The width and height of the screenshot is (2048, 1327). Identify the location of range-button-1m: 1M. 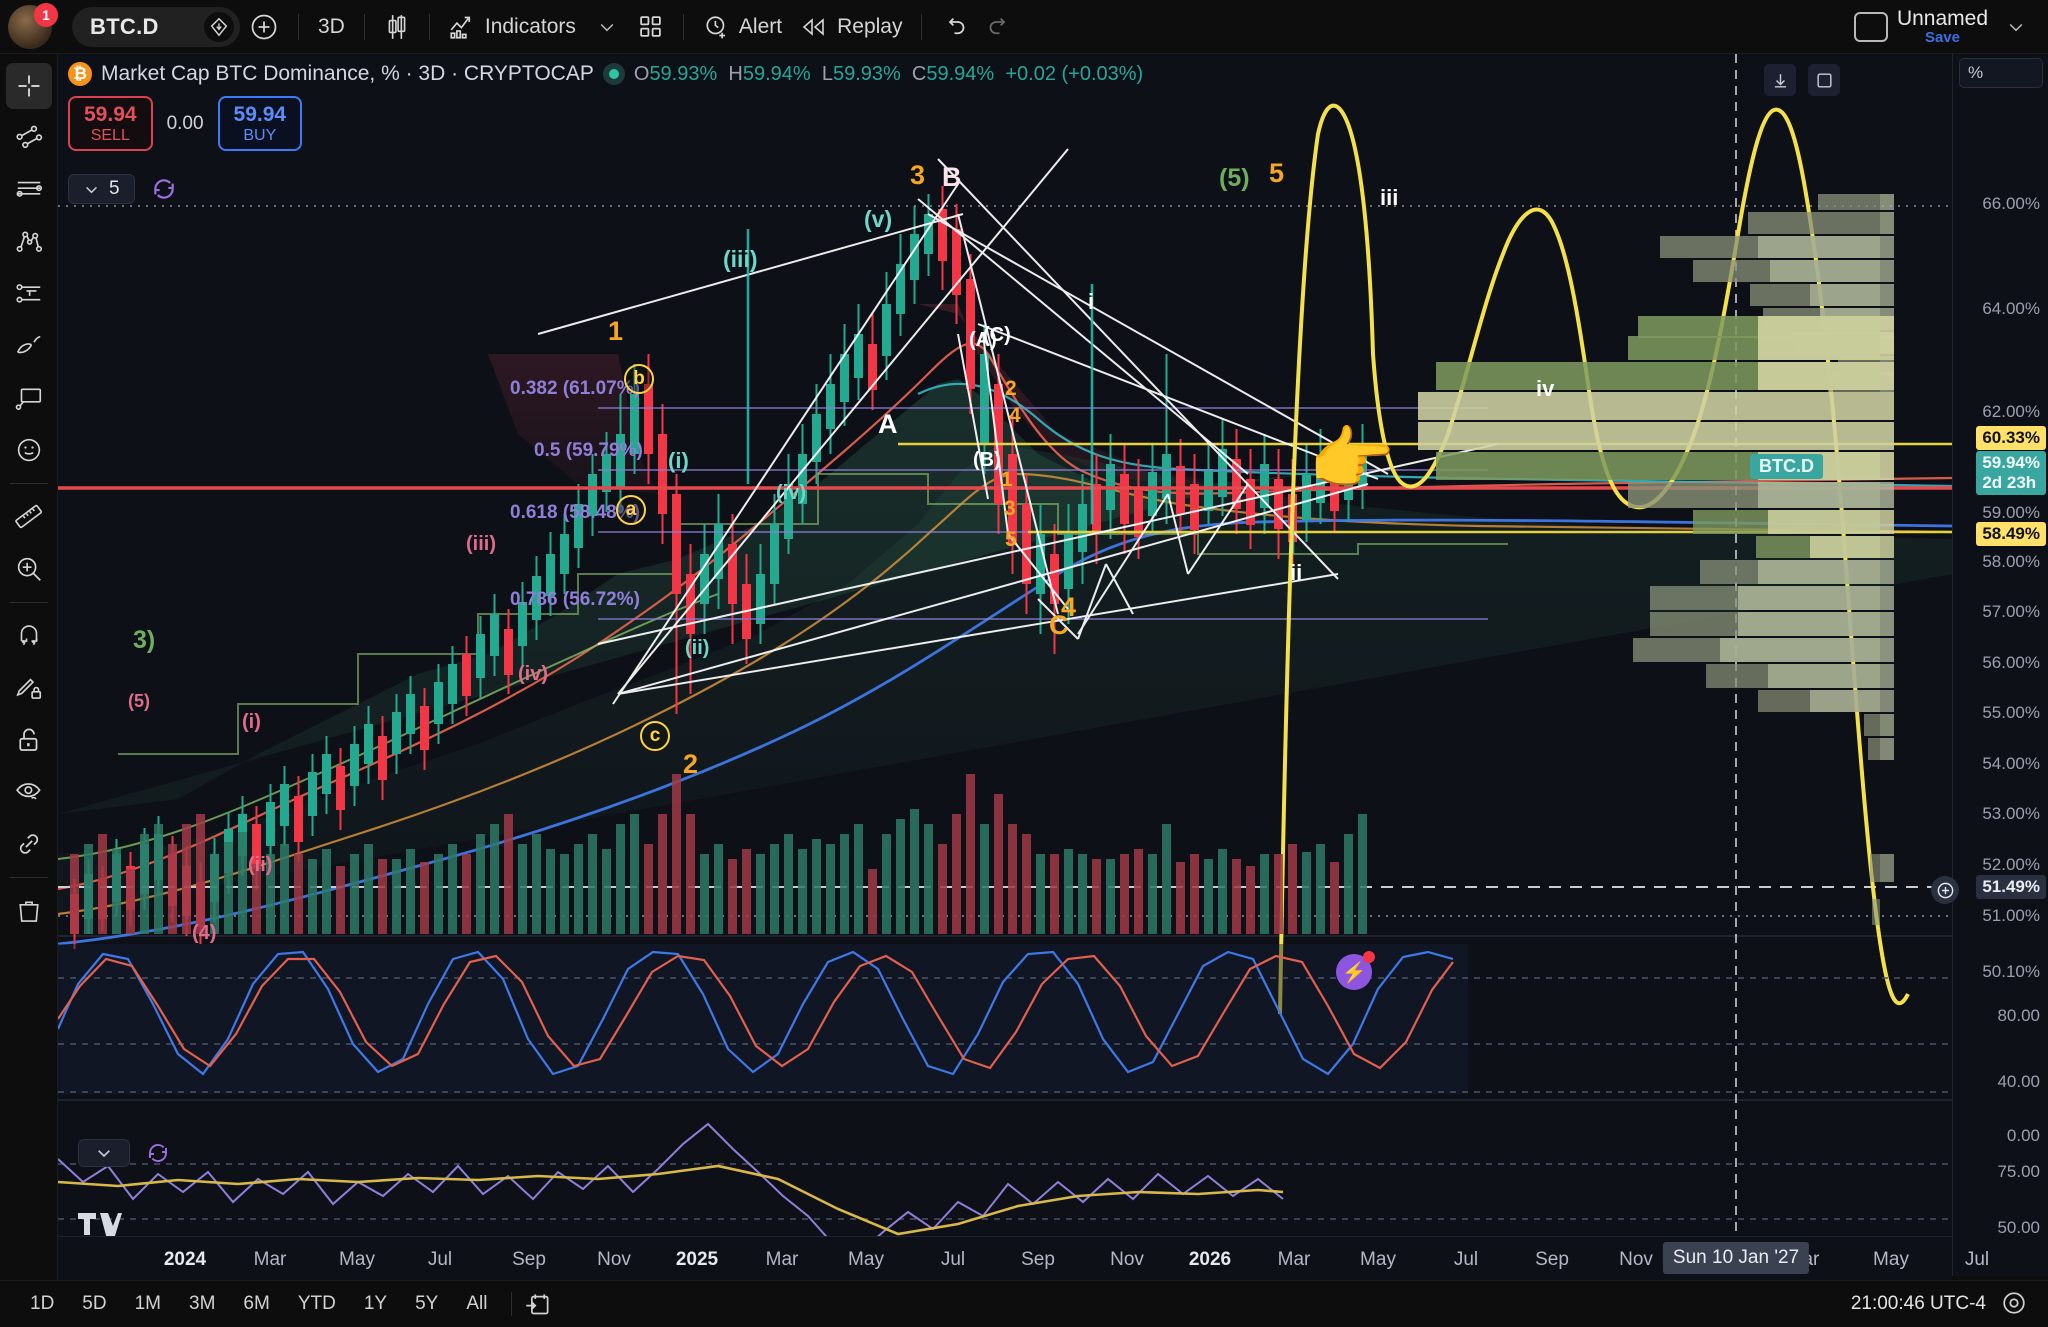
(147, 1303).